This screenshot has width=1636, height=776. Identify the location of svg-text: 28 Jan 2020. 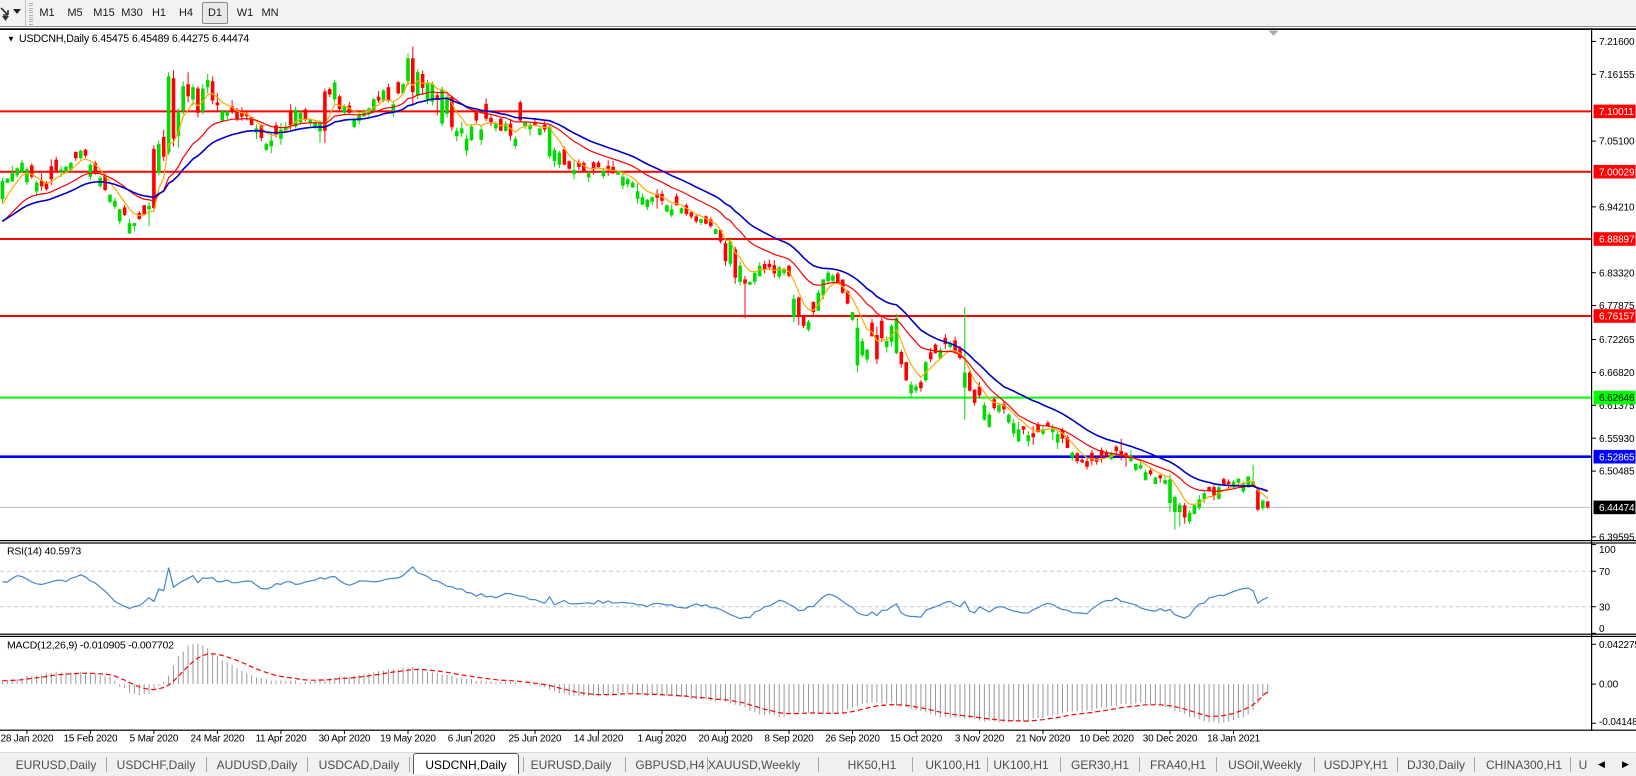
(26, 739).